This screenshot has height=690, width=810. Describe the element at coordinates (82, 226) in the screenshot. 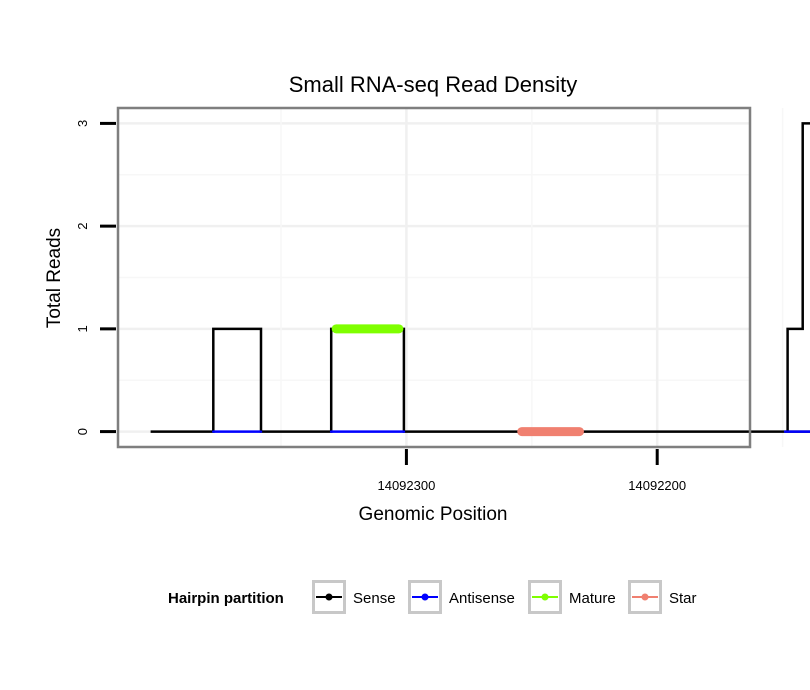

I see `y-tick-label: 2` at that location.